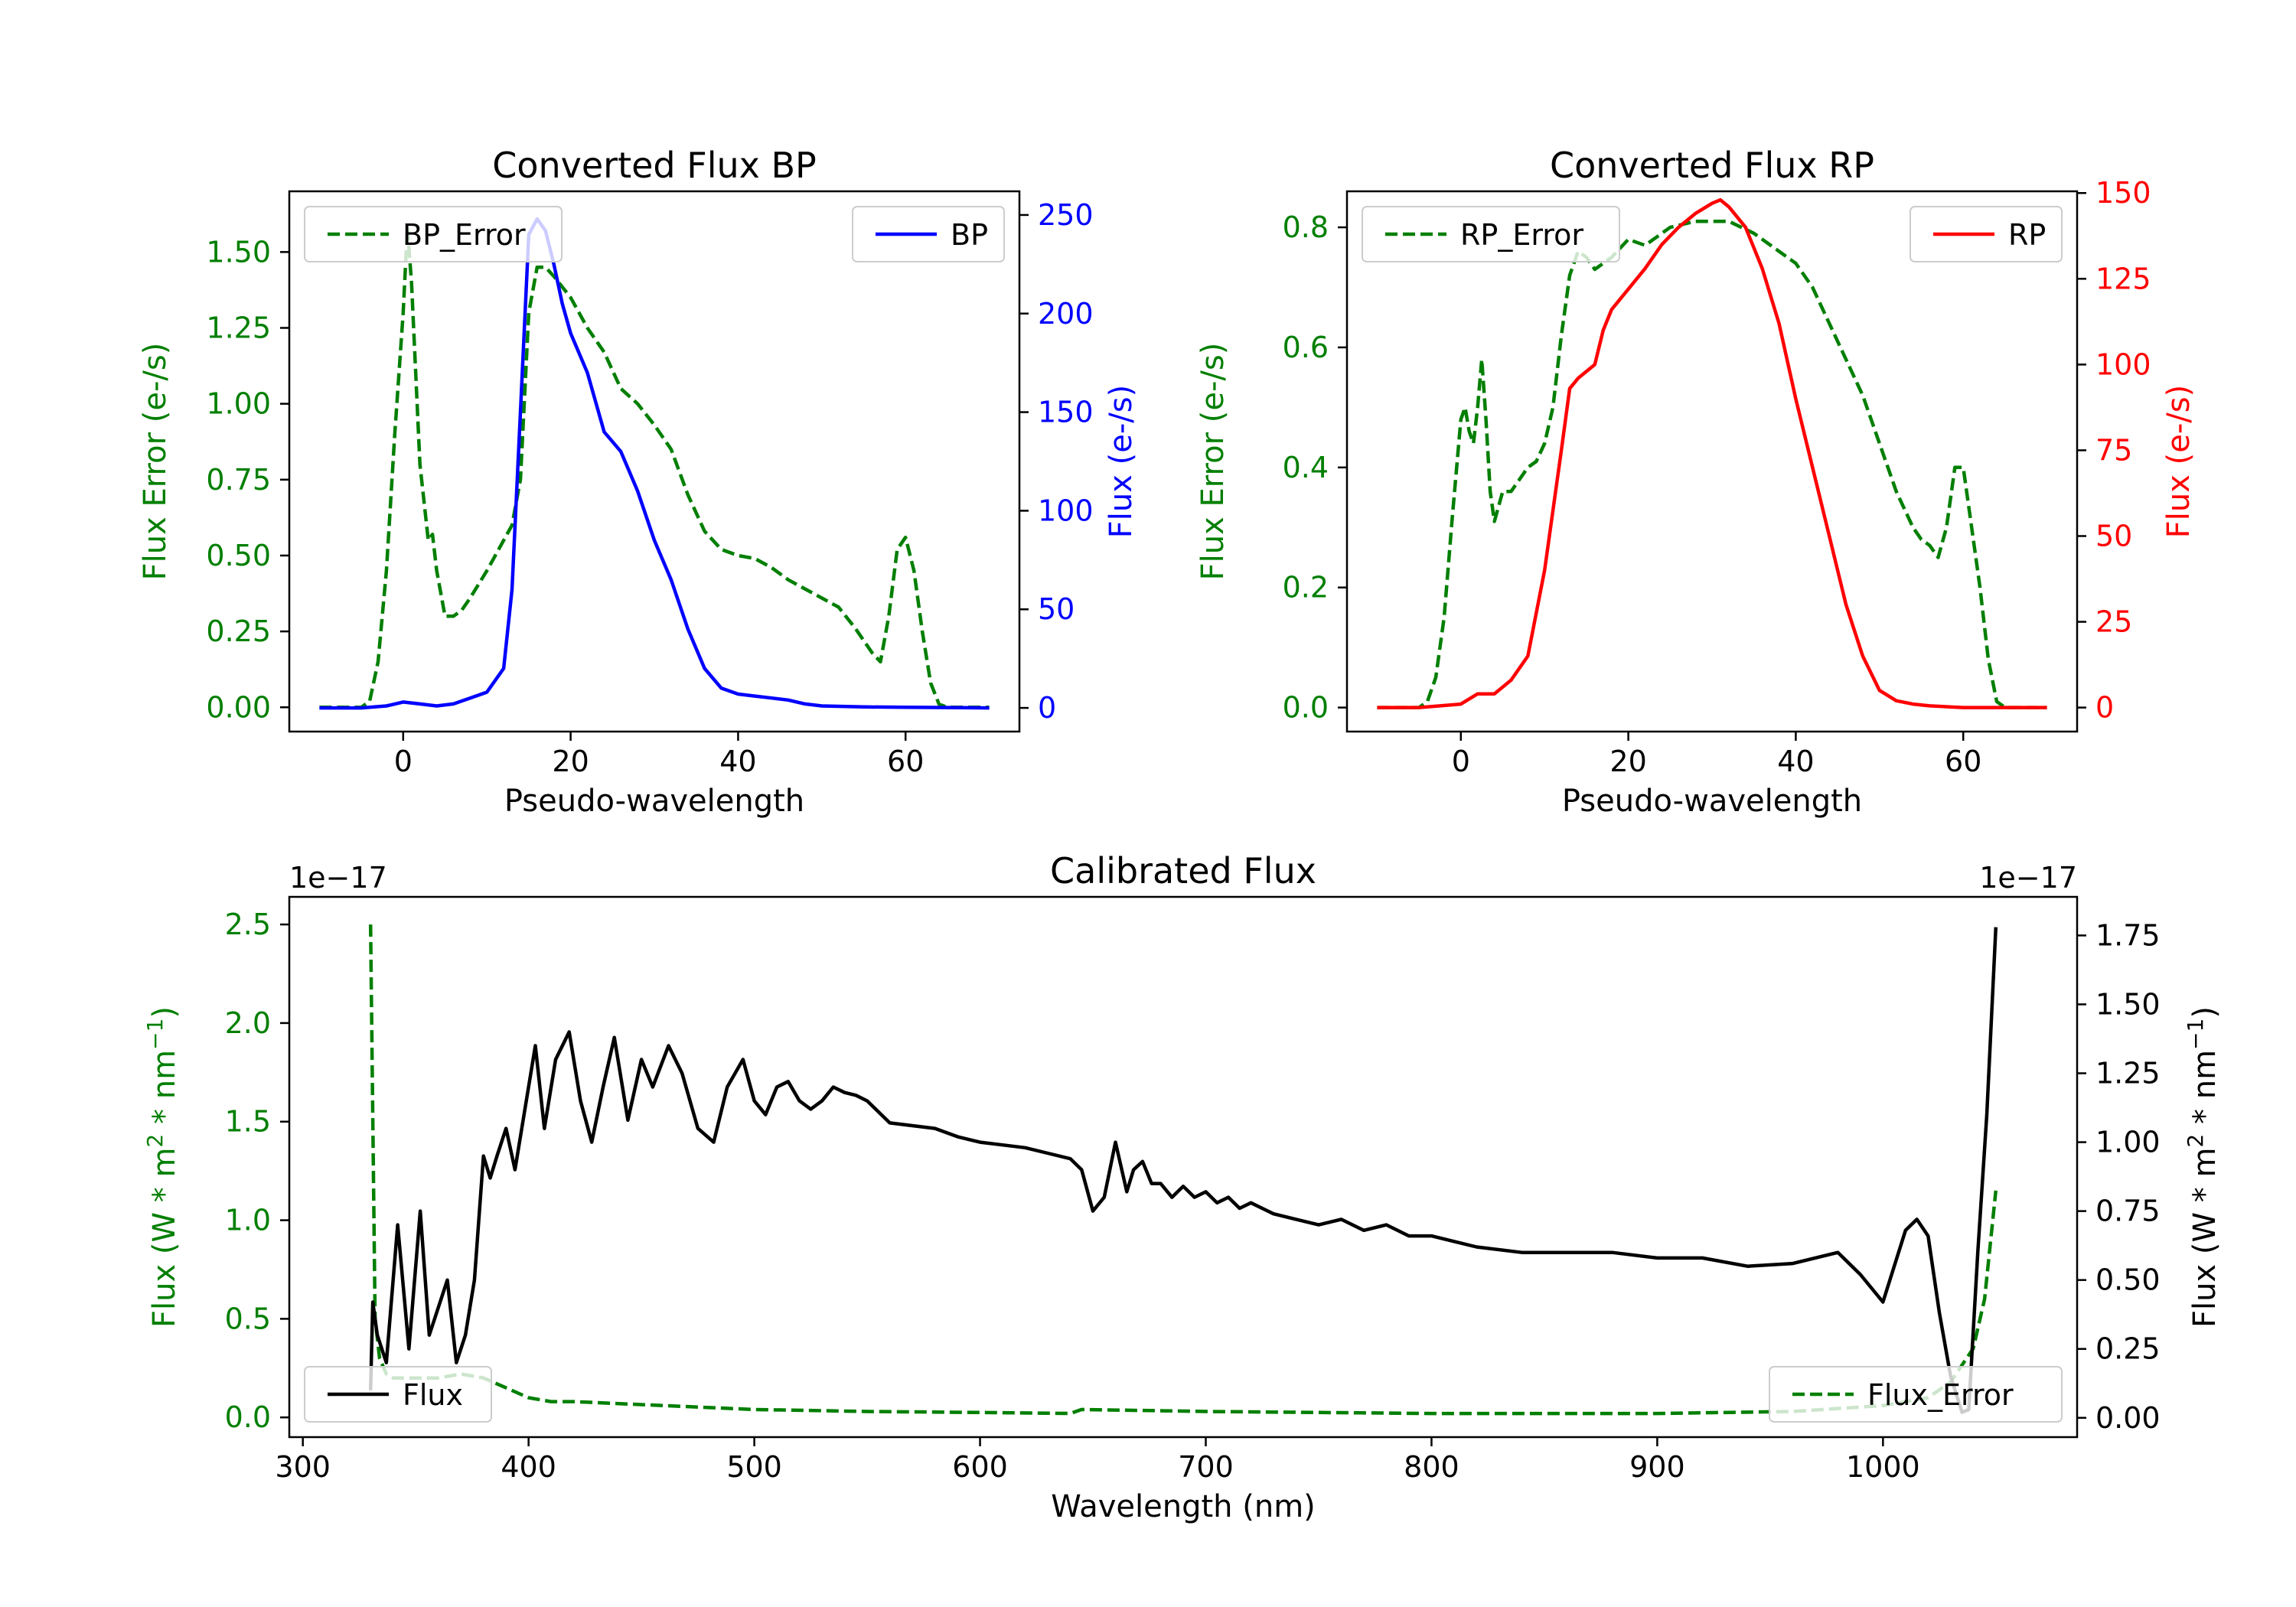  What do you see at coordinates (1431, 1467) in the screenshot?
I see `x-tick-label: 800` at bounding box center [1431, 1467].